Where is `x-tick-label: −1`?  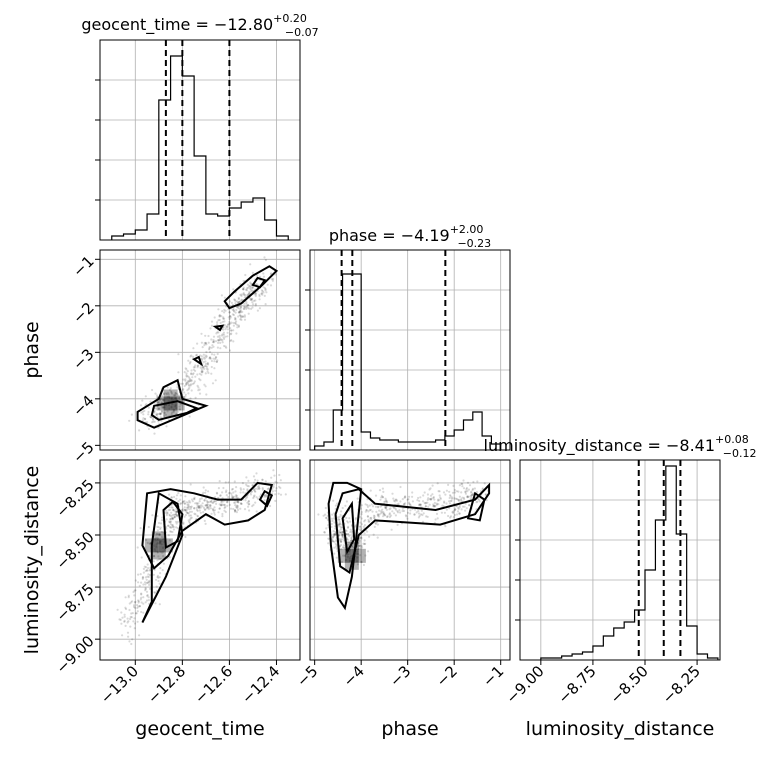
x-tick-label: −1 is located at coordinates (493, 676).